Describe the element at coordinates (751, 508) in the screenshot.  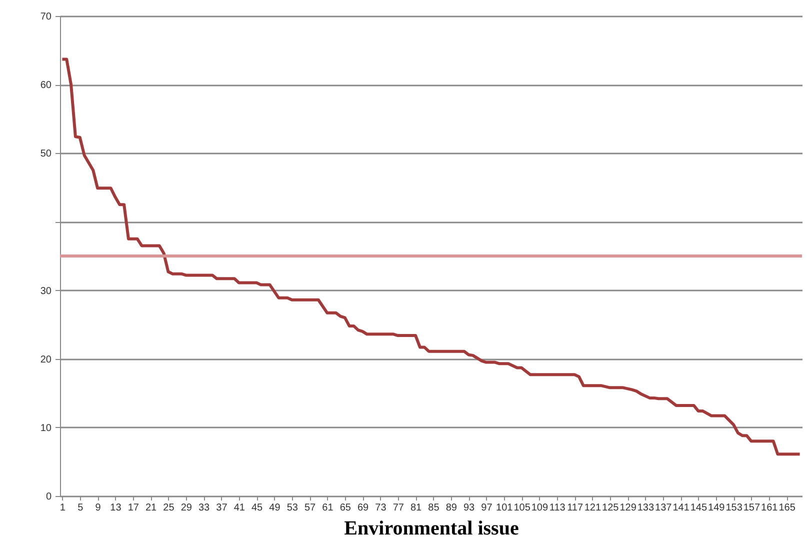
I see `x-tick-label: 157` at that location.